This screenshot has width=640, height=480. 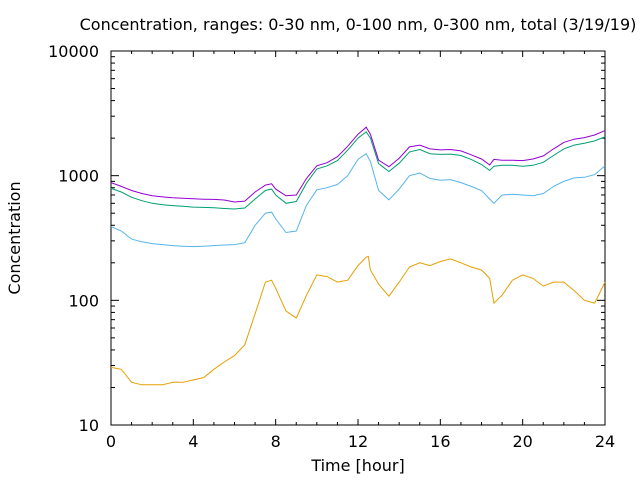 What do you see at coordinates (78, 176) in the screenshot?
I see `y-tick-label: 1000` at bounding box center [78, 176].